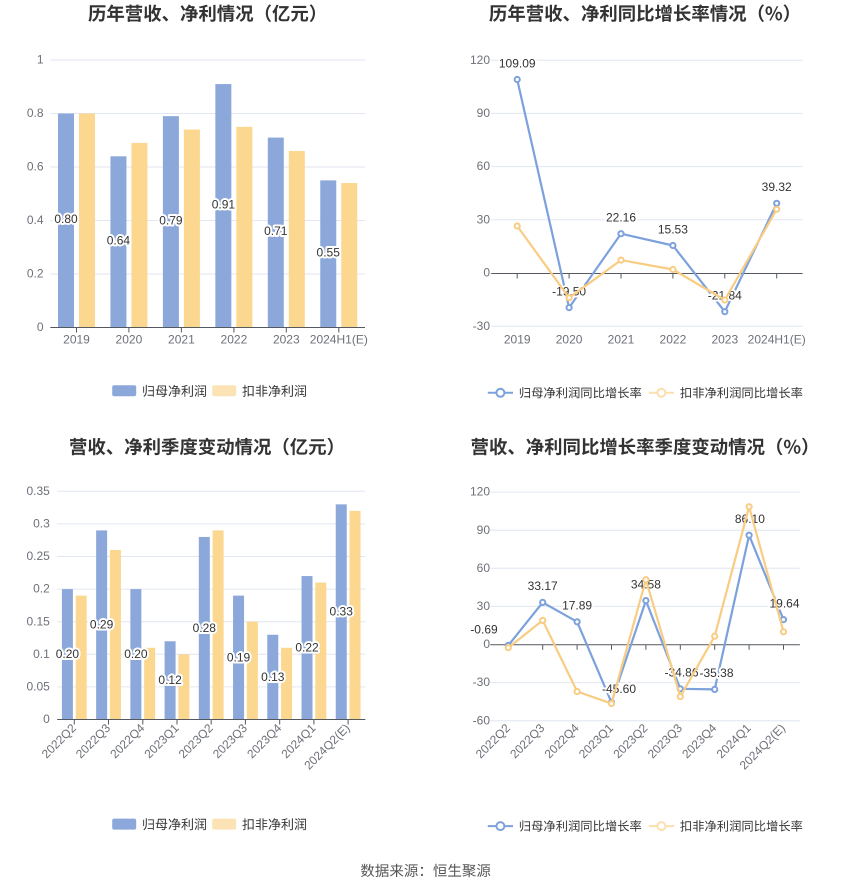 This screenshot has width=850, height=896. Describe the element at coordinates (716, 673) in the screenshot. I see `svg-text: -35.38` at that location.